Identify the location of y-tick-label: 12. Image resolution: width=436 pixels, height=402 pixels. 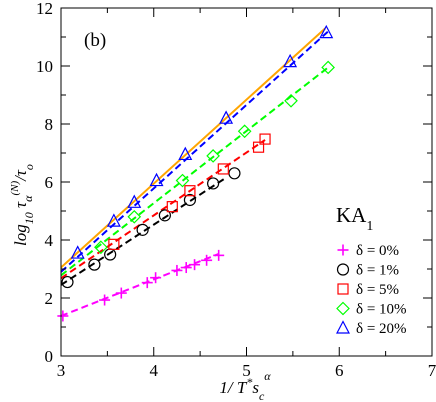
(44, 9).